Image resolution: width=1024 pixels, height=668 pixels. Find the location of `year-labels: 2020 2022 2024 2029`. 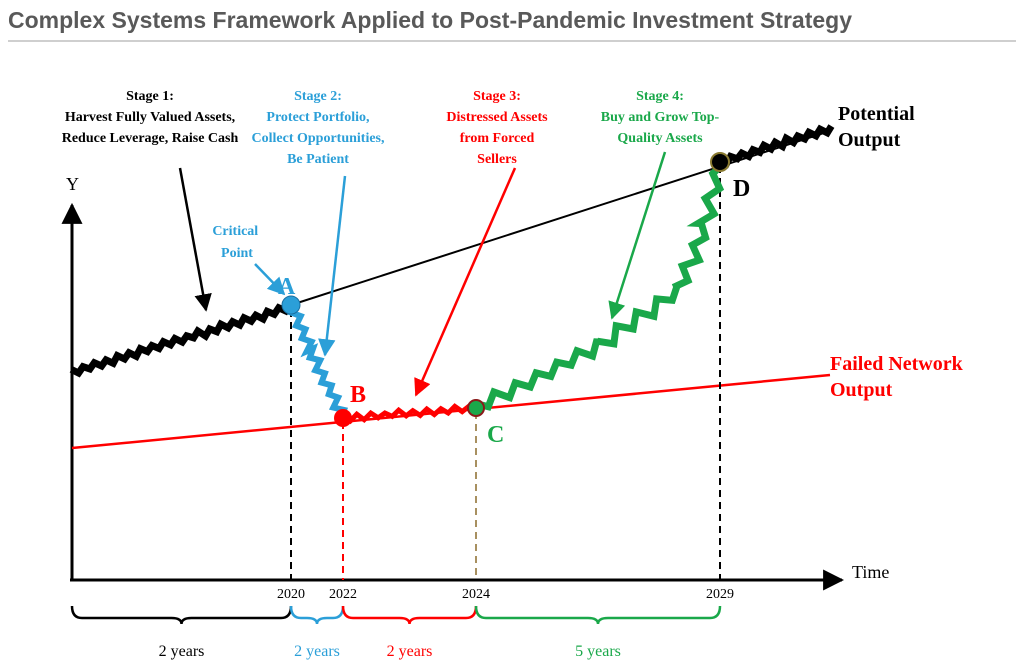

year-labels: 2020 2022 2024 2029 is located at coordinates (505, 594).